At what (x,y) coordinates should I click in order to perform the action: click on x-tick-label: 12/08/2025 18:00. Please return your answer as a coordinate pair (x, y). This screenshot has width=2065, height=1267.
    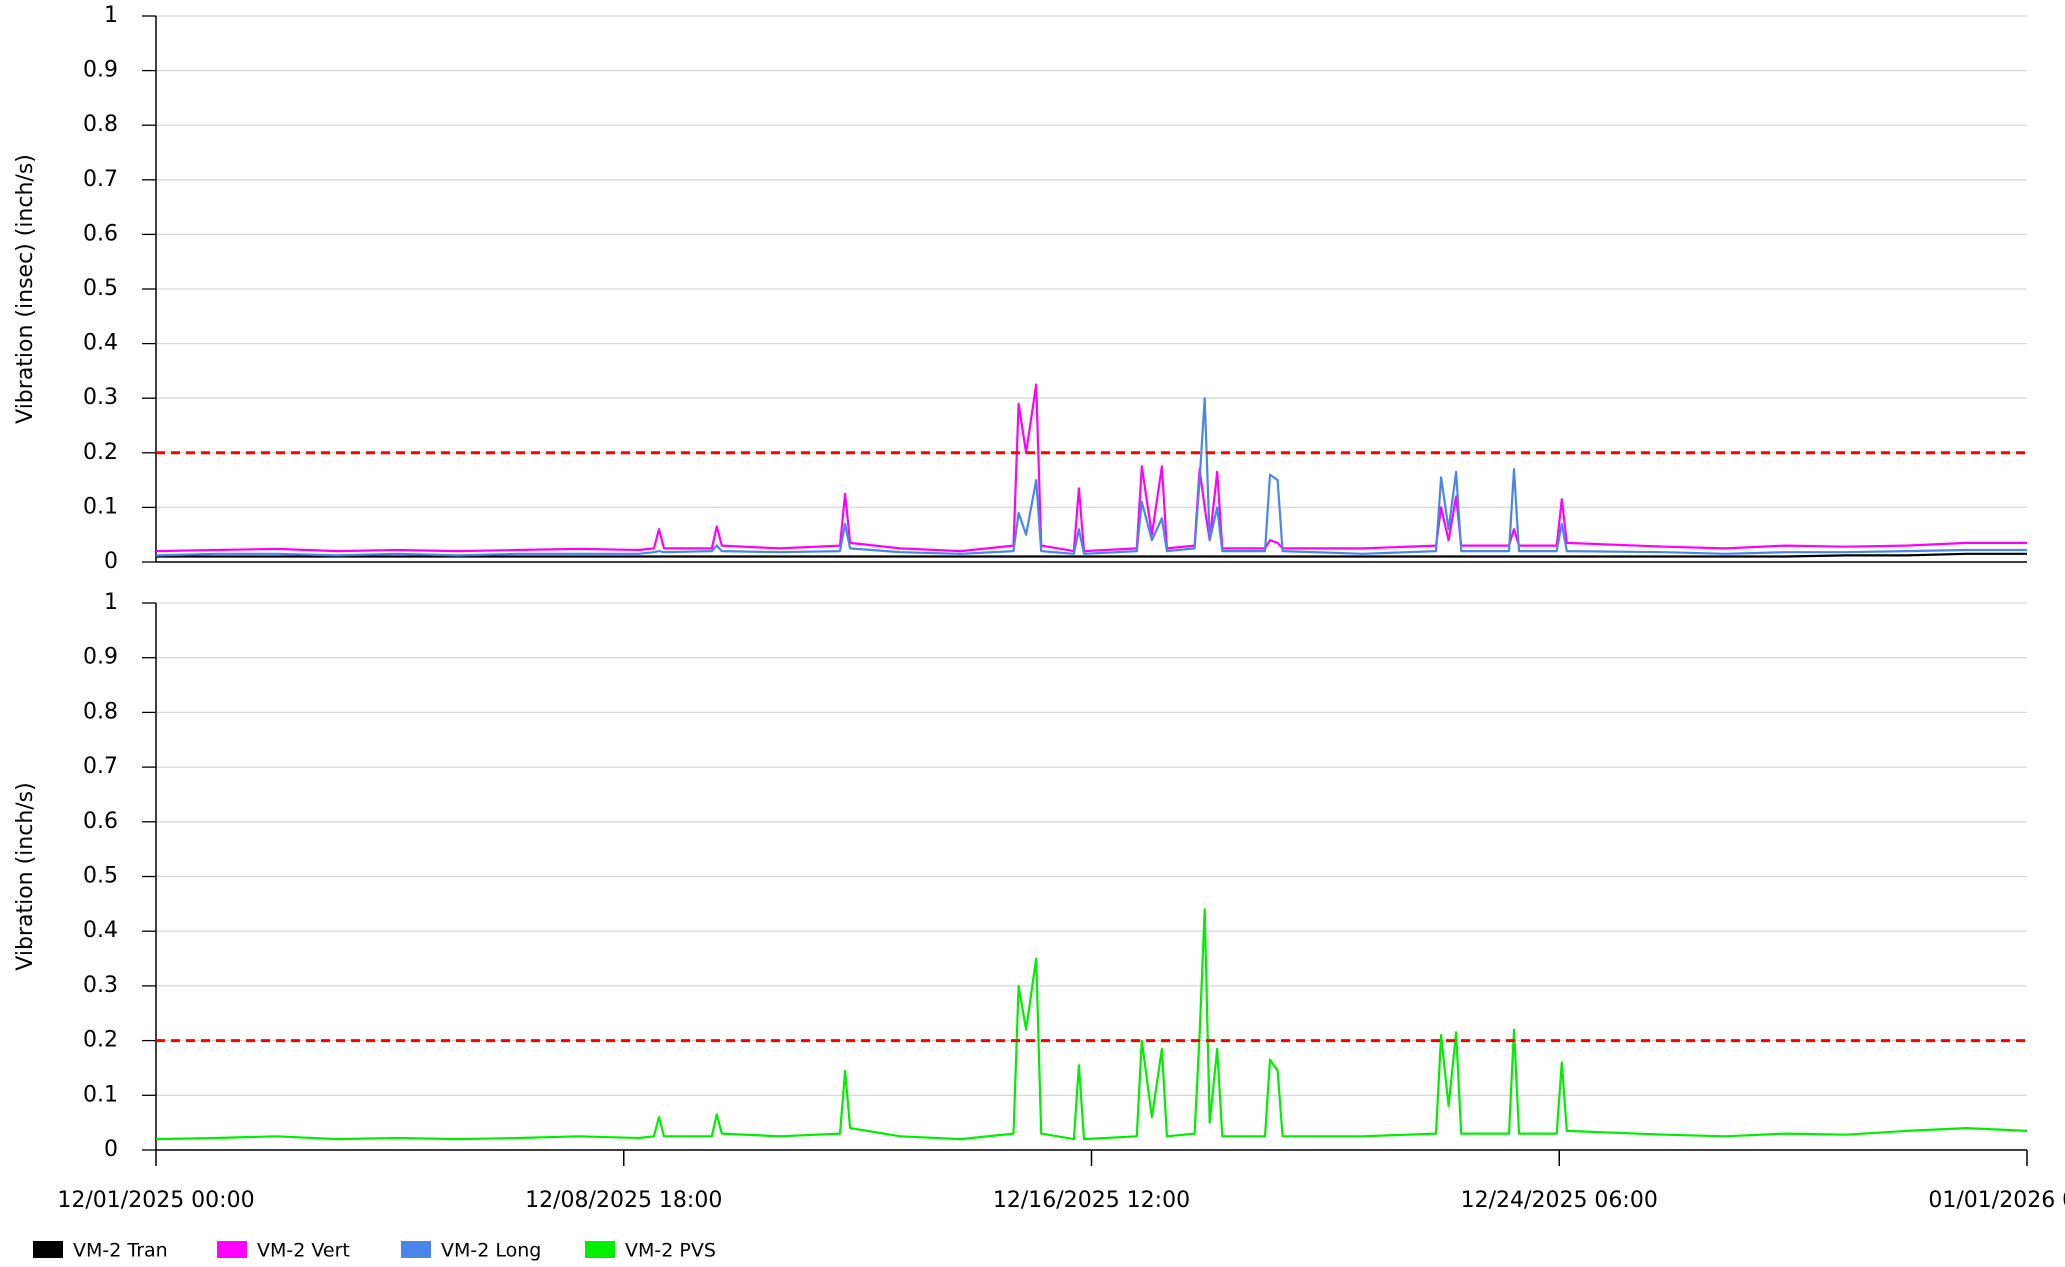
    Looking at the image, I should click on (623, 1200).